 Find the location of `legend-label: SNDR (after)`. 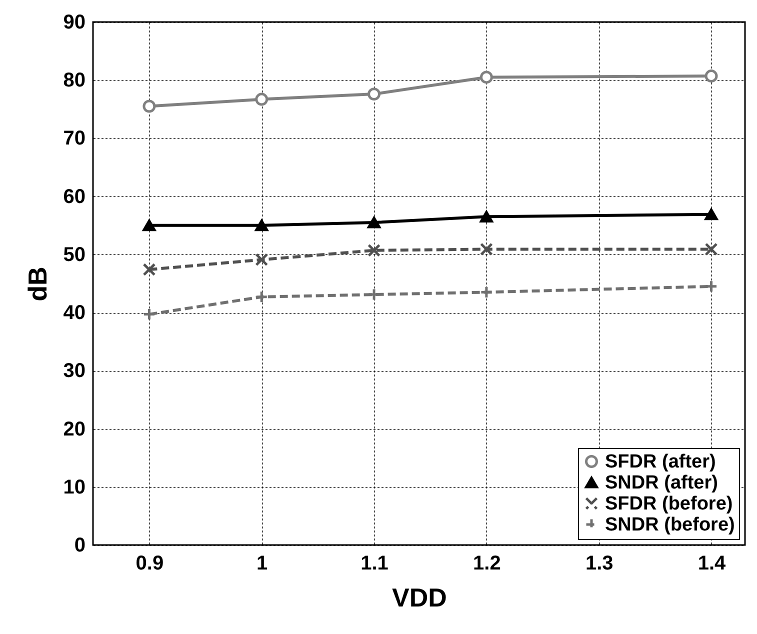

legend-label: SNDR (after) is located at coordinates (661, 483).